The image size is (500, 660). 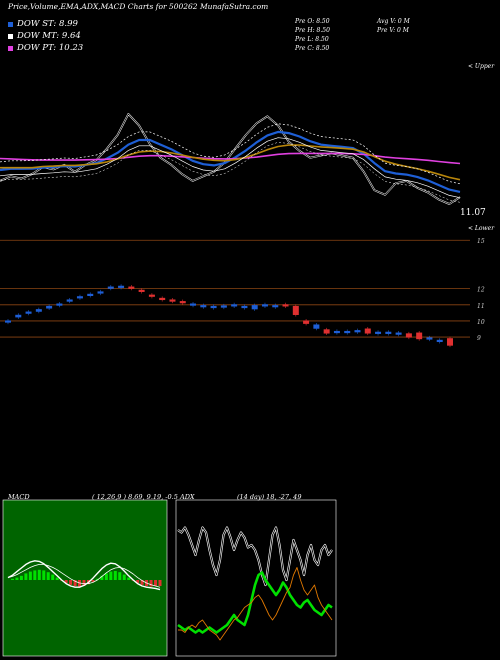 I want to click on adx-title: ADX, so click(x=187, y=497).